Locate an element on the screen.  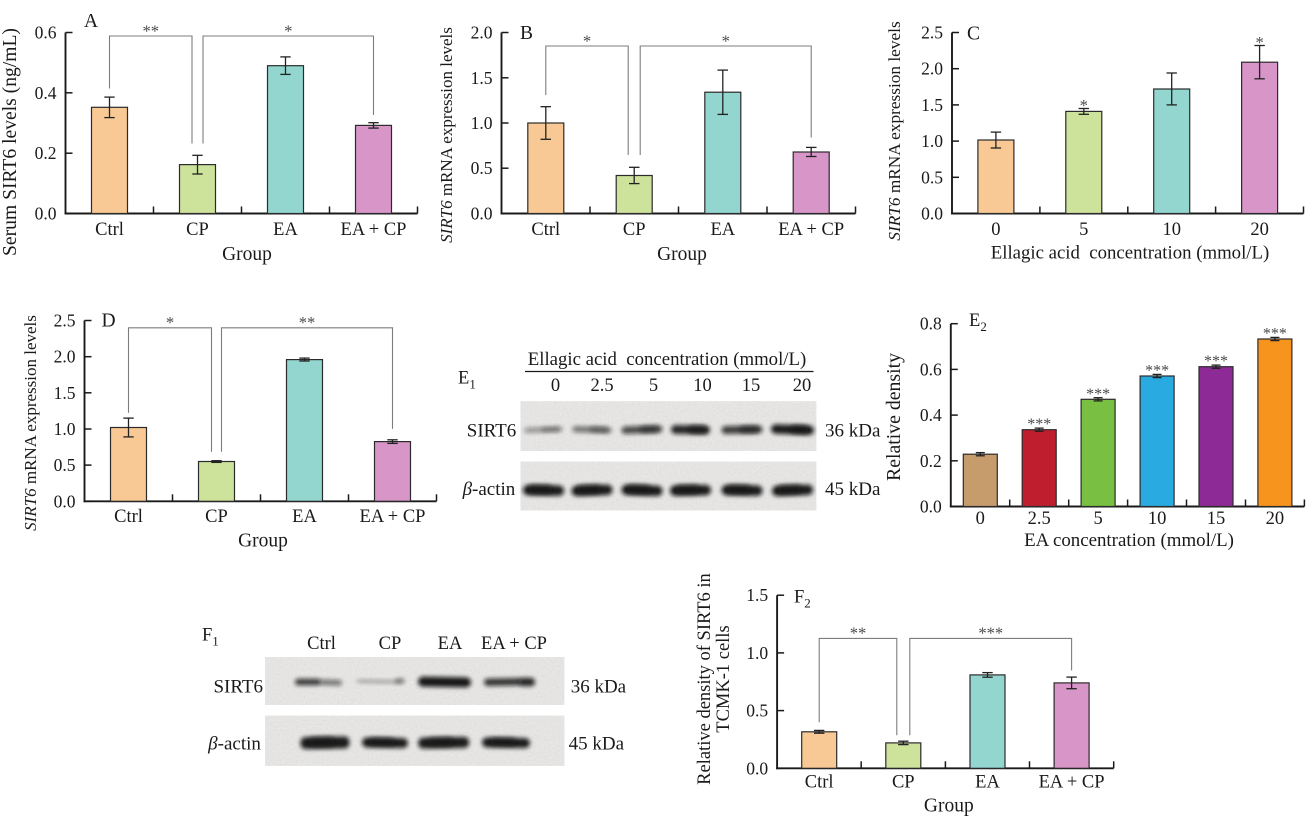
svg-text: TCMK-1 cells is located at coordinates (724, 678).